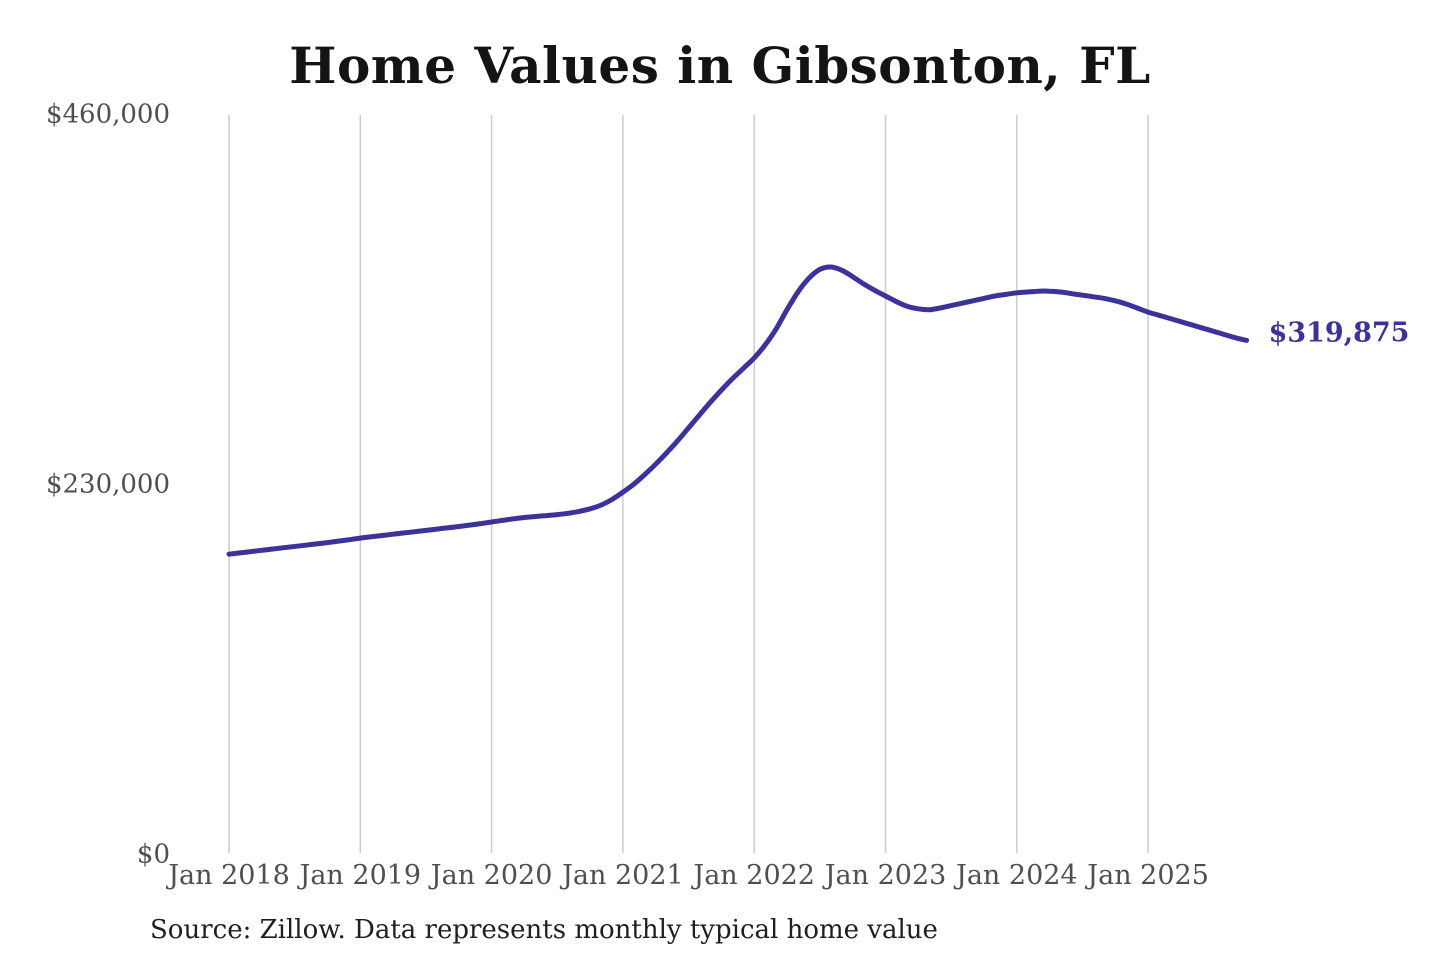 Image resolution: width=1440 pixels, height=960 pixels. What do you see at coordinates (885, 875) in the screenshot?
I see `x-axis-tick-label: Jan 2023` at bounding box center [885, 875].